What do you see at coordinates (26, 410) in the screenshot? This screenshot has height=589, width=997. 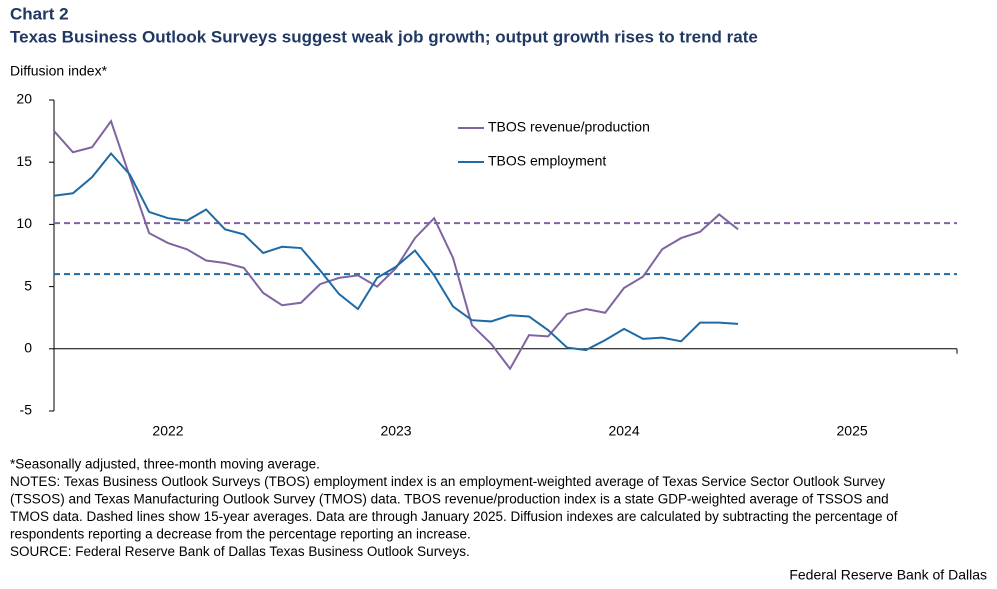 I see `y-tick-label: -5` at bounding box center [26, 410].